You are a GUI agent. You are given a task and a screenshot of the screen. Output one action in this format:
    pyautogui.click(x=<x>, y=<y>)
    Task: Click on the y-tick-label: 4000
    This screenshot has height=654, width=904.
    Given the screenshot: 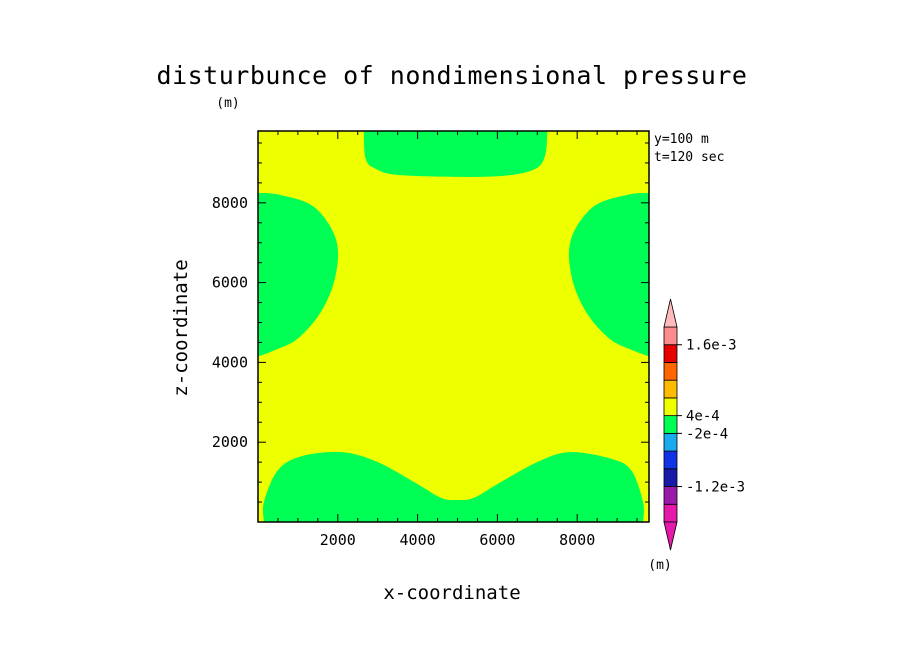 What is the action you would take?
    pyautogui.click(x=230, y=362)
    